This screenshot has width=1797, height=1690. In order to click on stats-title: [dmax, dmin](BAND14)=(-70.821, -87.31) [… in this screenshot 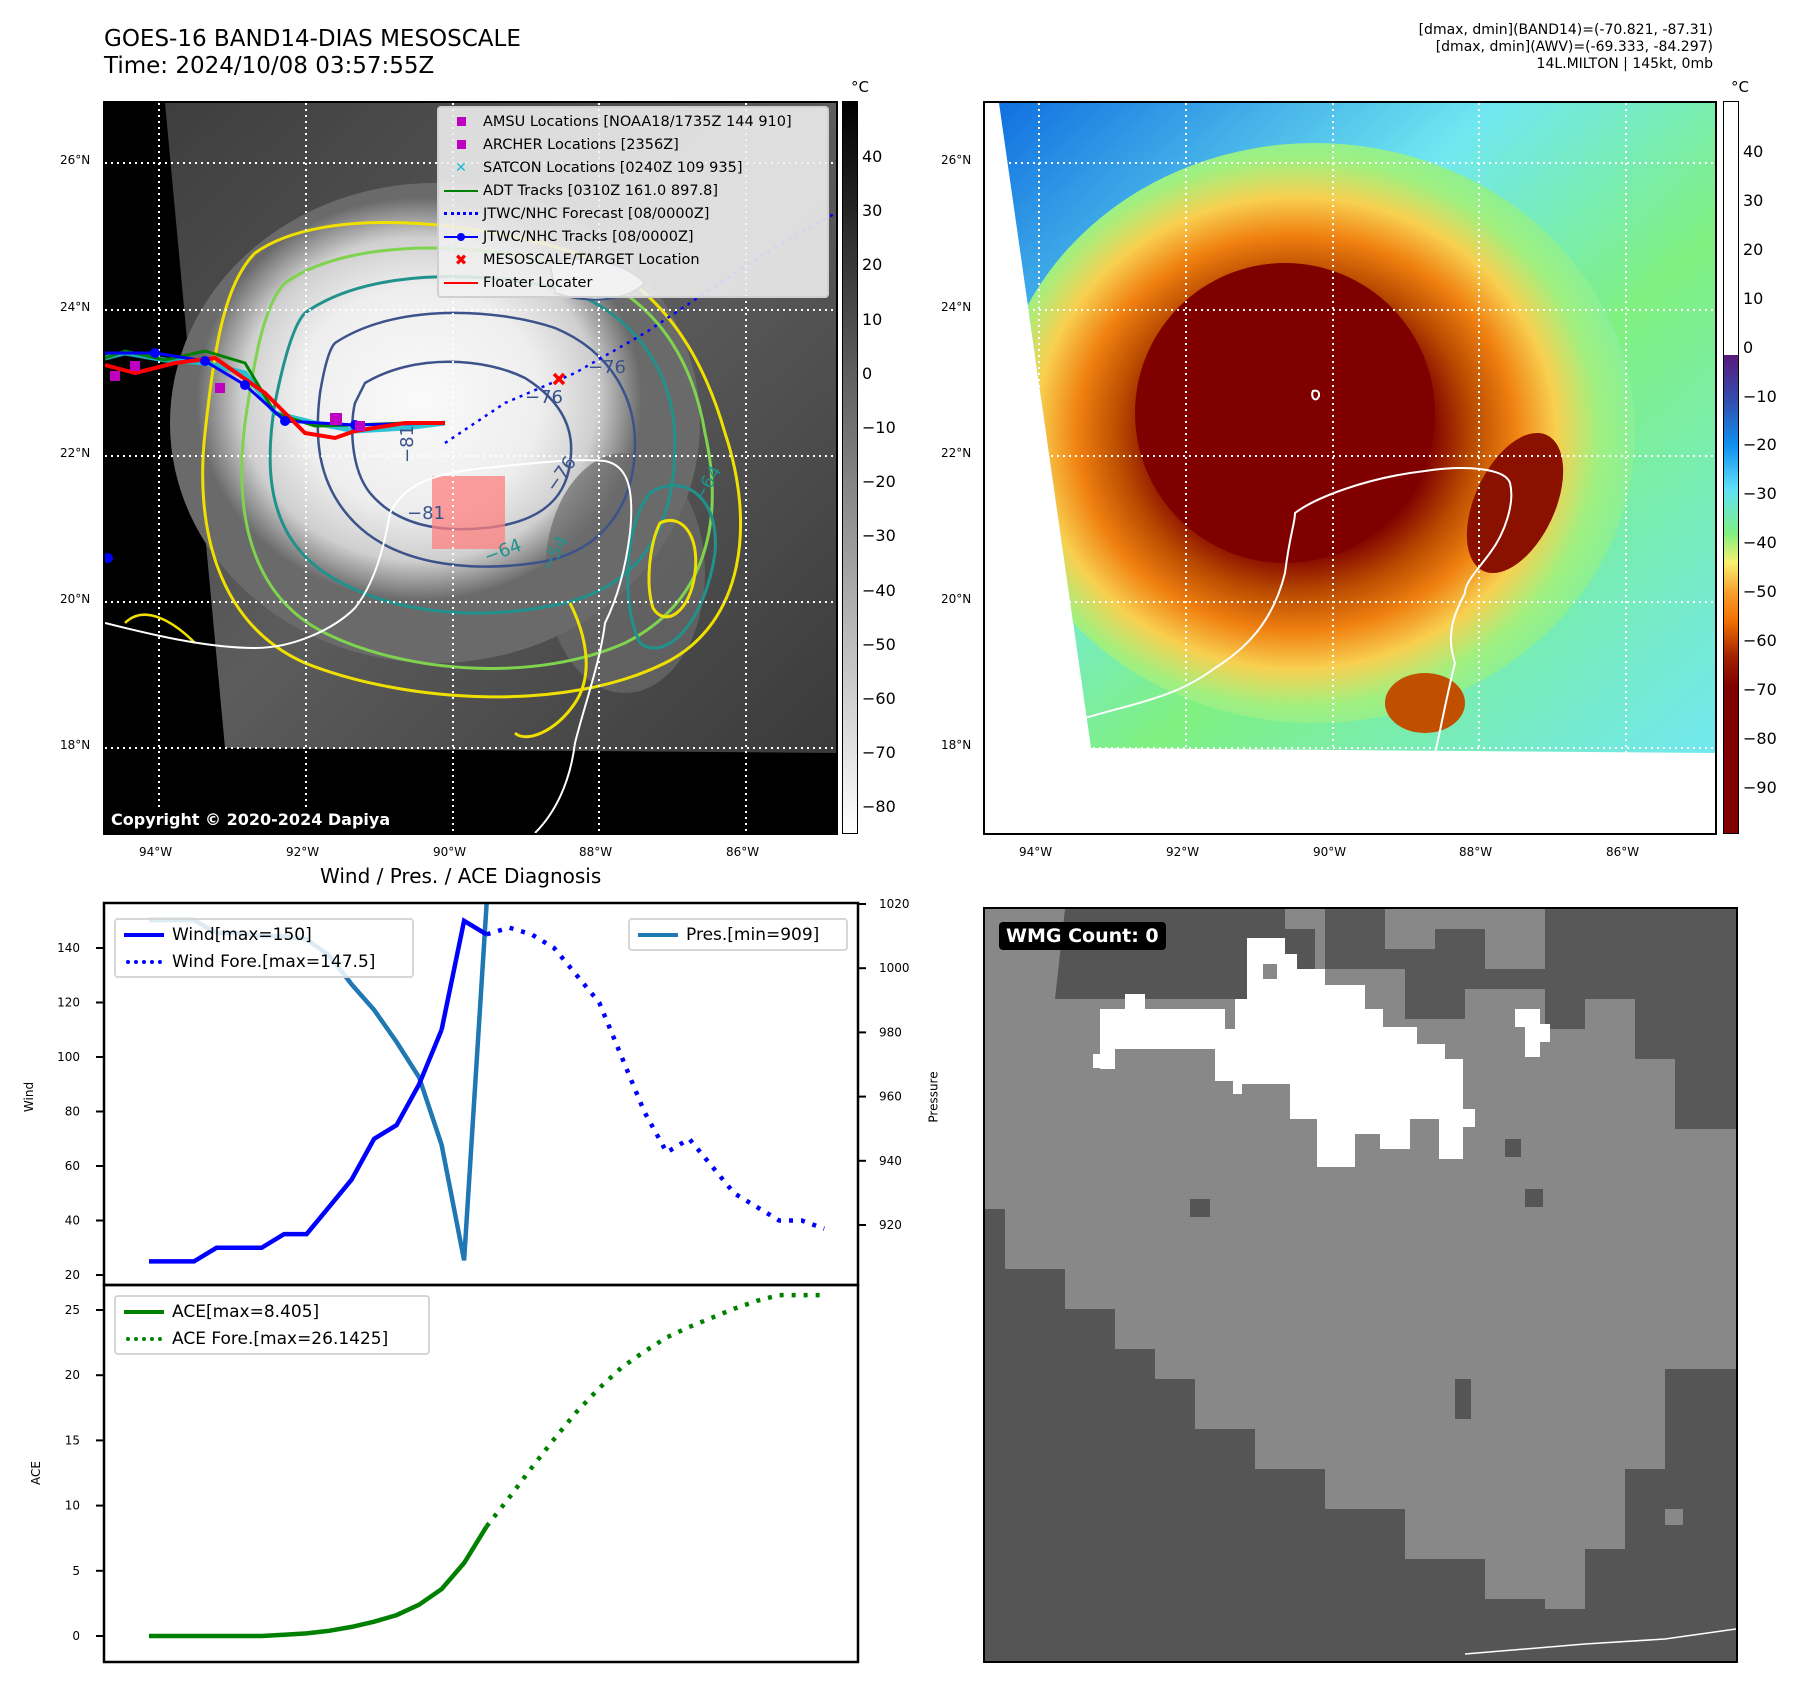, I will do `click(1566, 47)`.